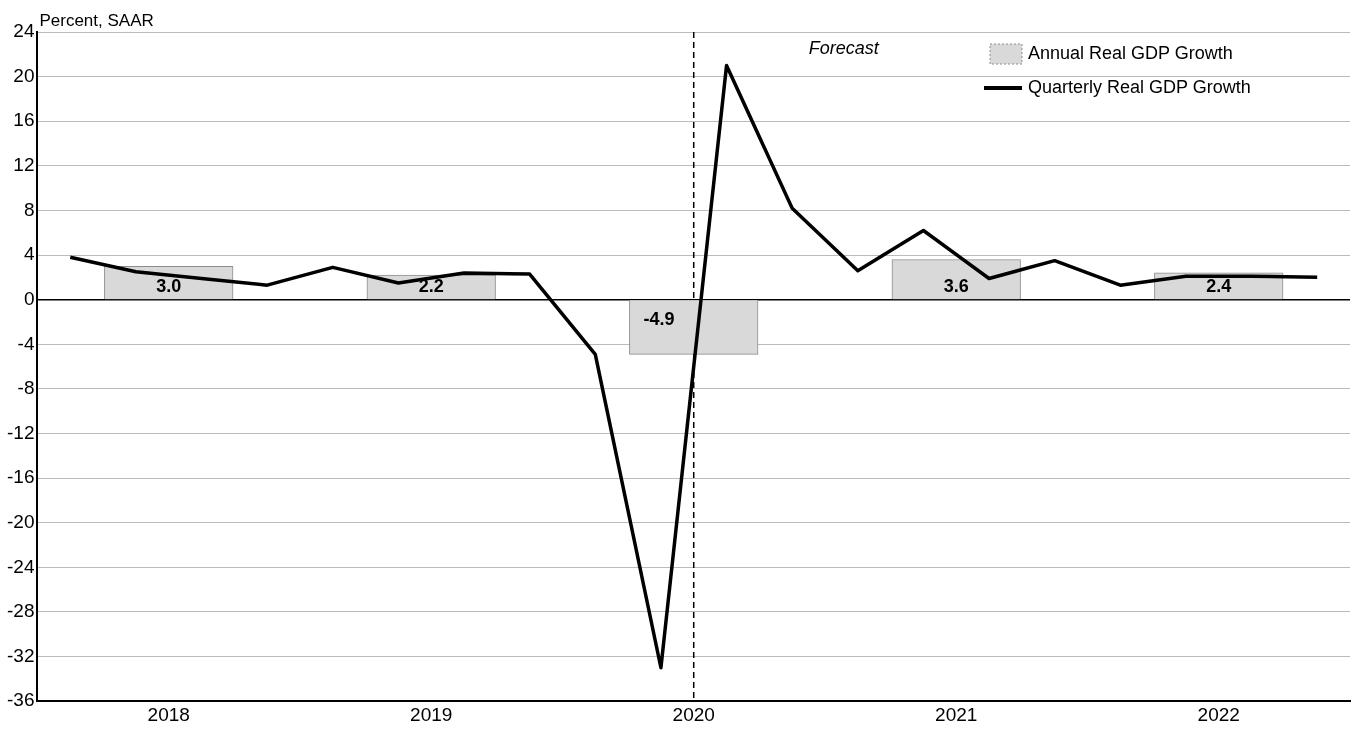 Image resolution: width=1354 pixels, height=734 pixels. What do you see at coordinates (20, 432) in the screenshot?
I see `y-tick-label: -12` at bounding box center [20, 432].